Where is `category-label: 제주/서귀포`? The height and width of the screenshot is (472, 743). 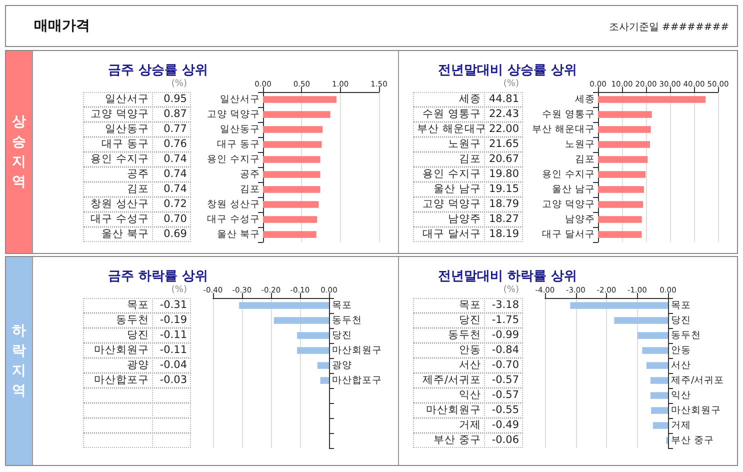
category-label: 제주/서귀포 is located at coordinates (451, 380).